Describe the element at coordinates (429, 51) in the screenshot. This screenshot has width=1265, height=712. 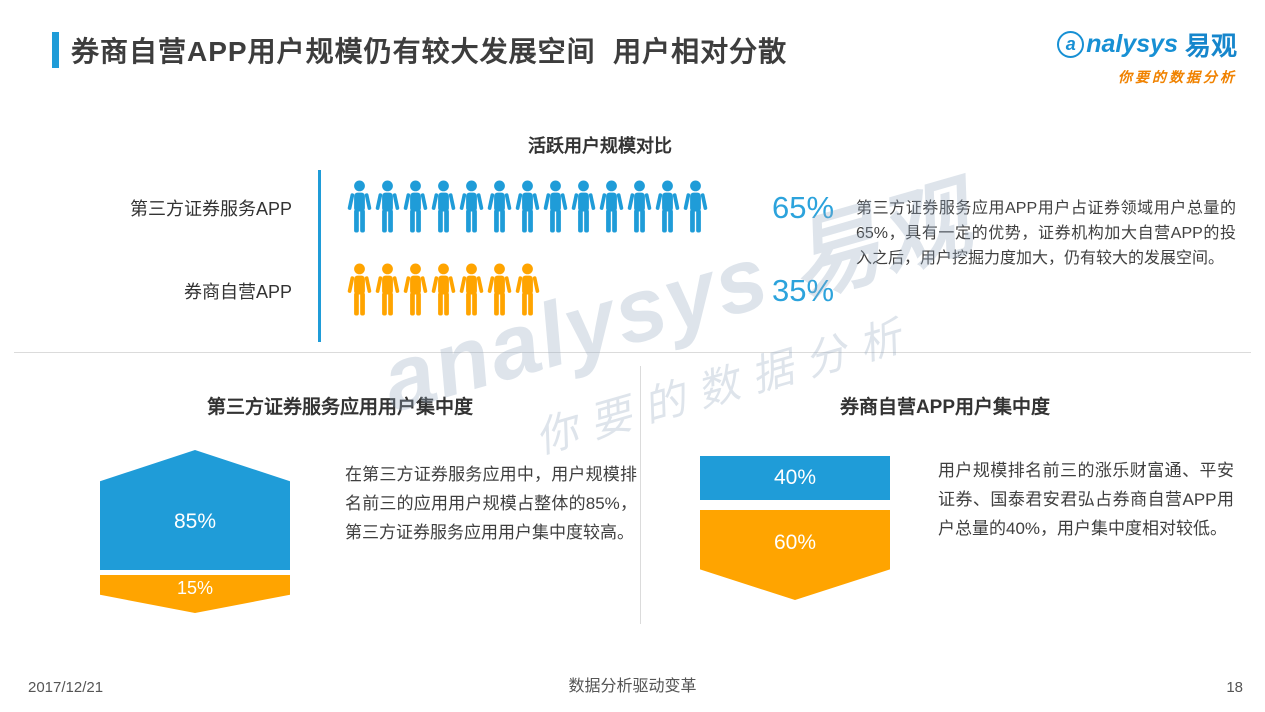
I see `page-title: 券商自营APP用户规模仍有较大发展空间 用户相对分散` at that location.